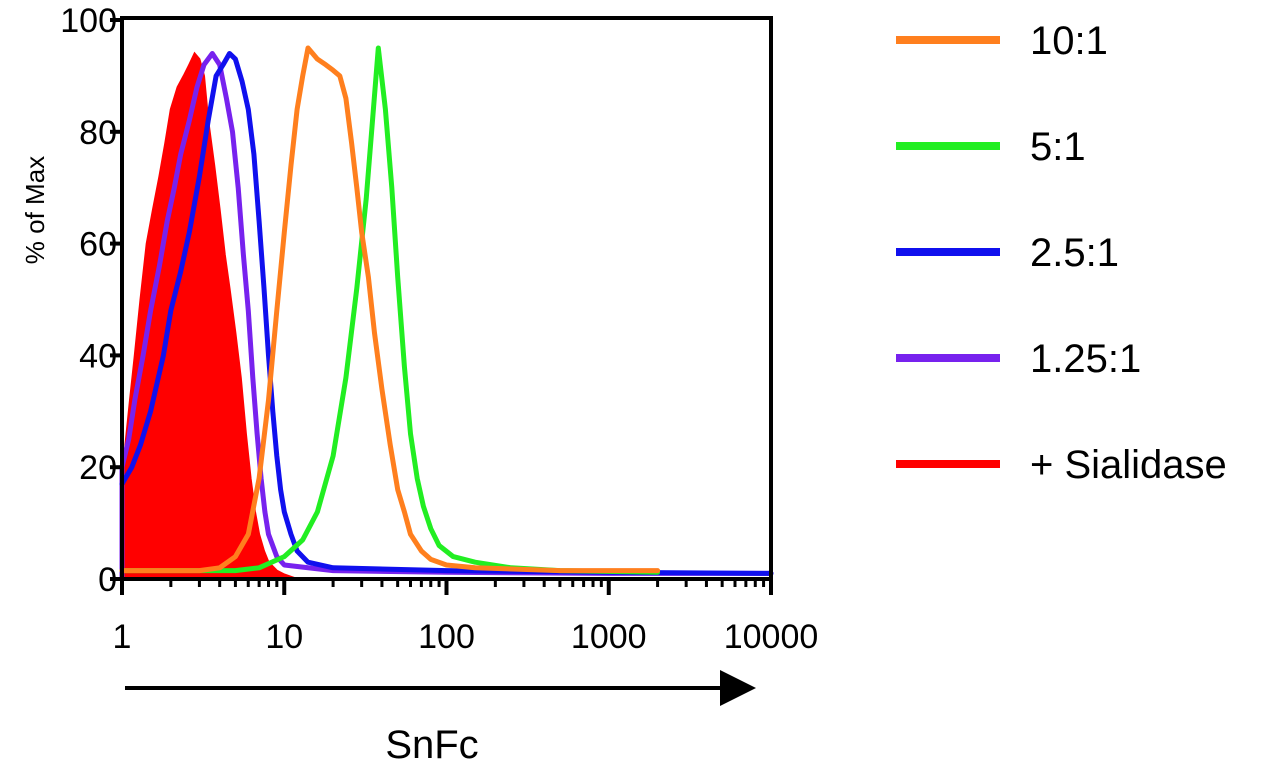  I want to click on y-tick-label: 20, so click(98, 468).